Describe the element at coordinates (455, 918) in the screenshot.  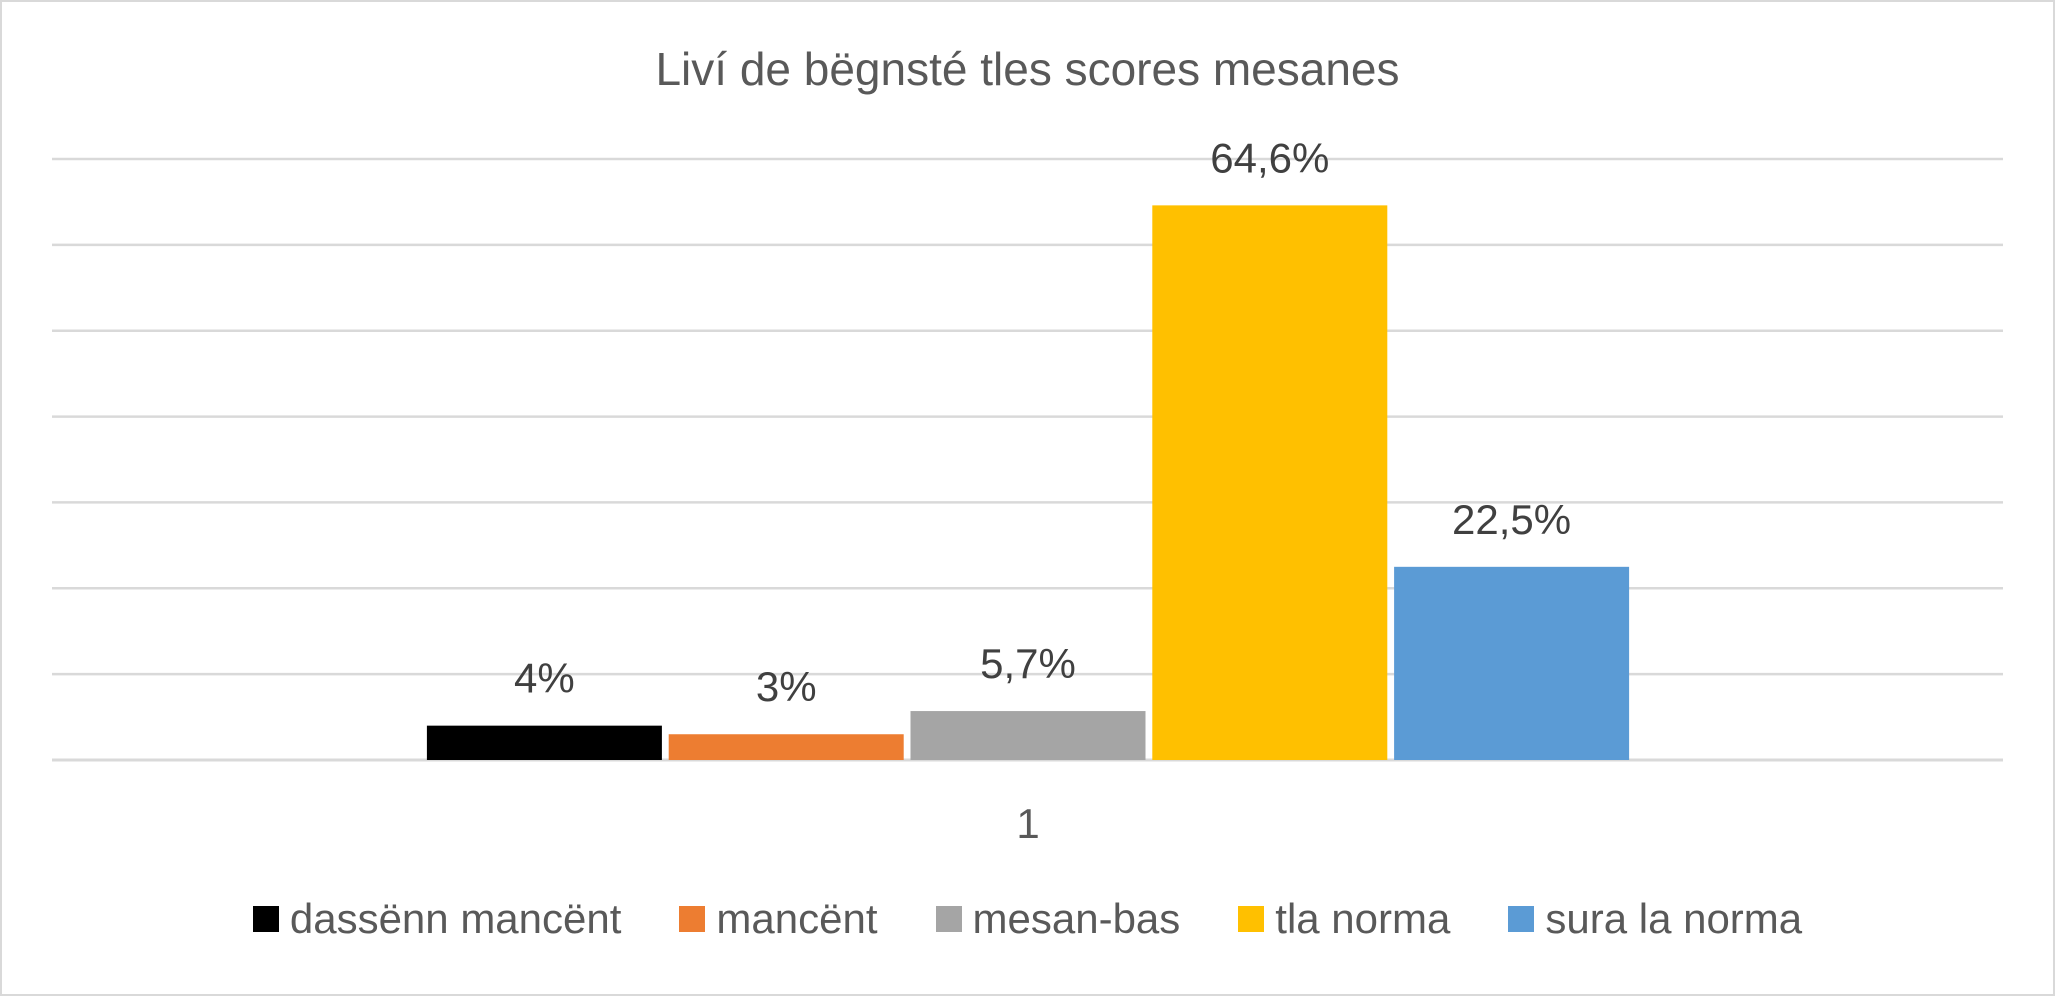
I see `legend-label: dassënn mancënt` at that location.